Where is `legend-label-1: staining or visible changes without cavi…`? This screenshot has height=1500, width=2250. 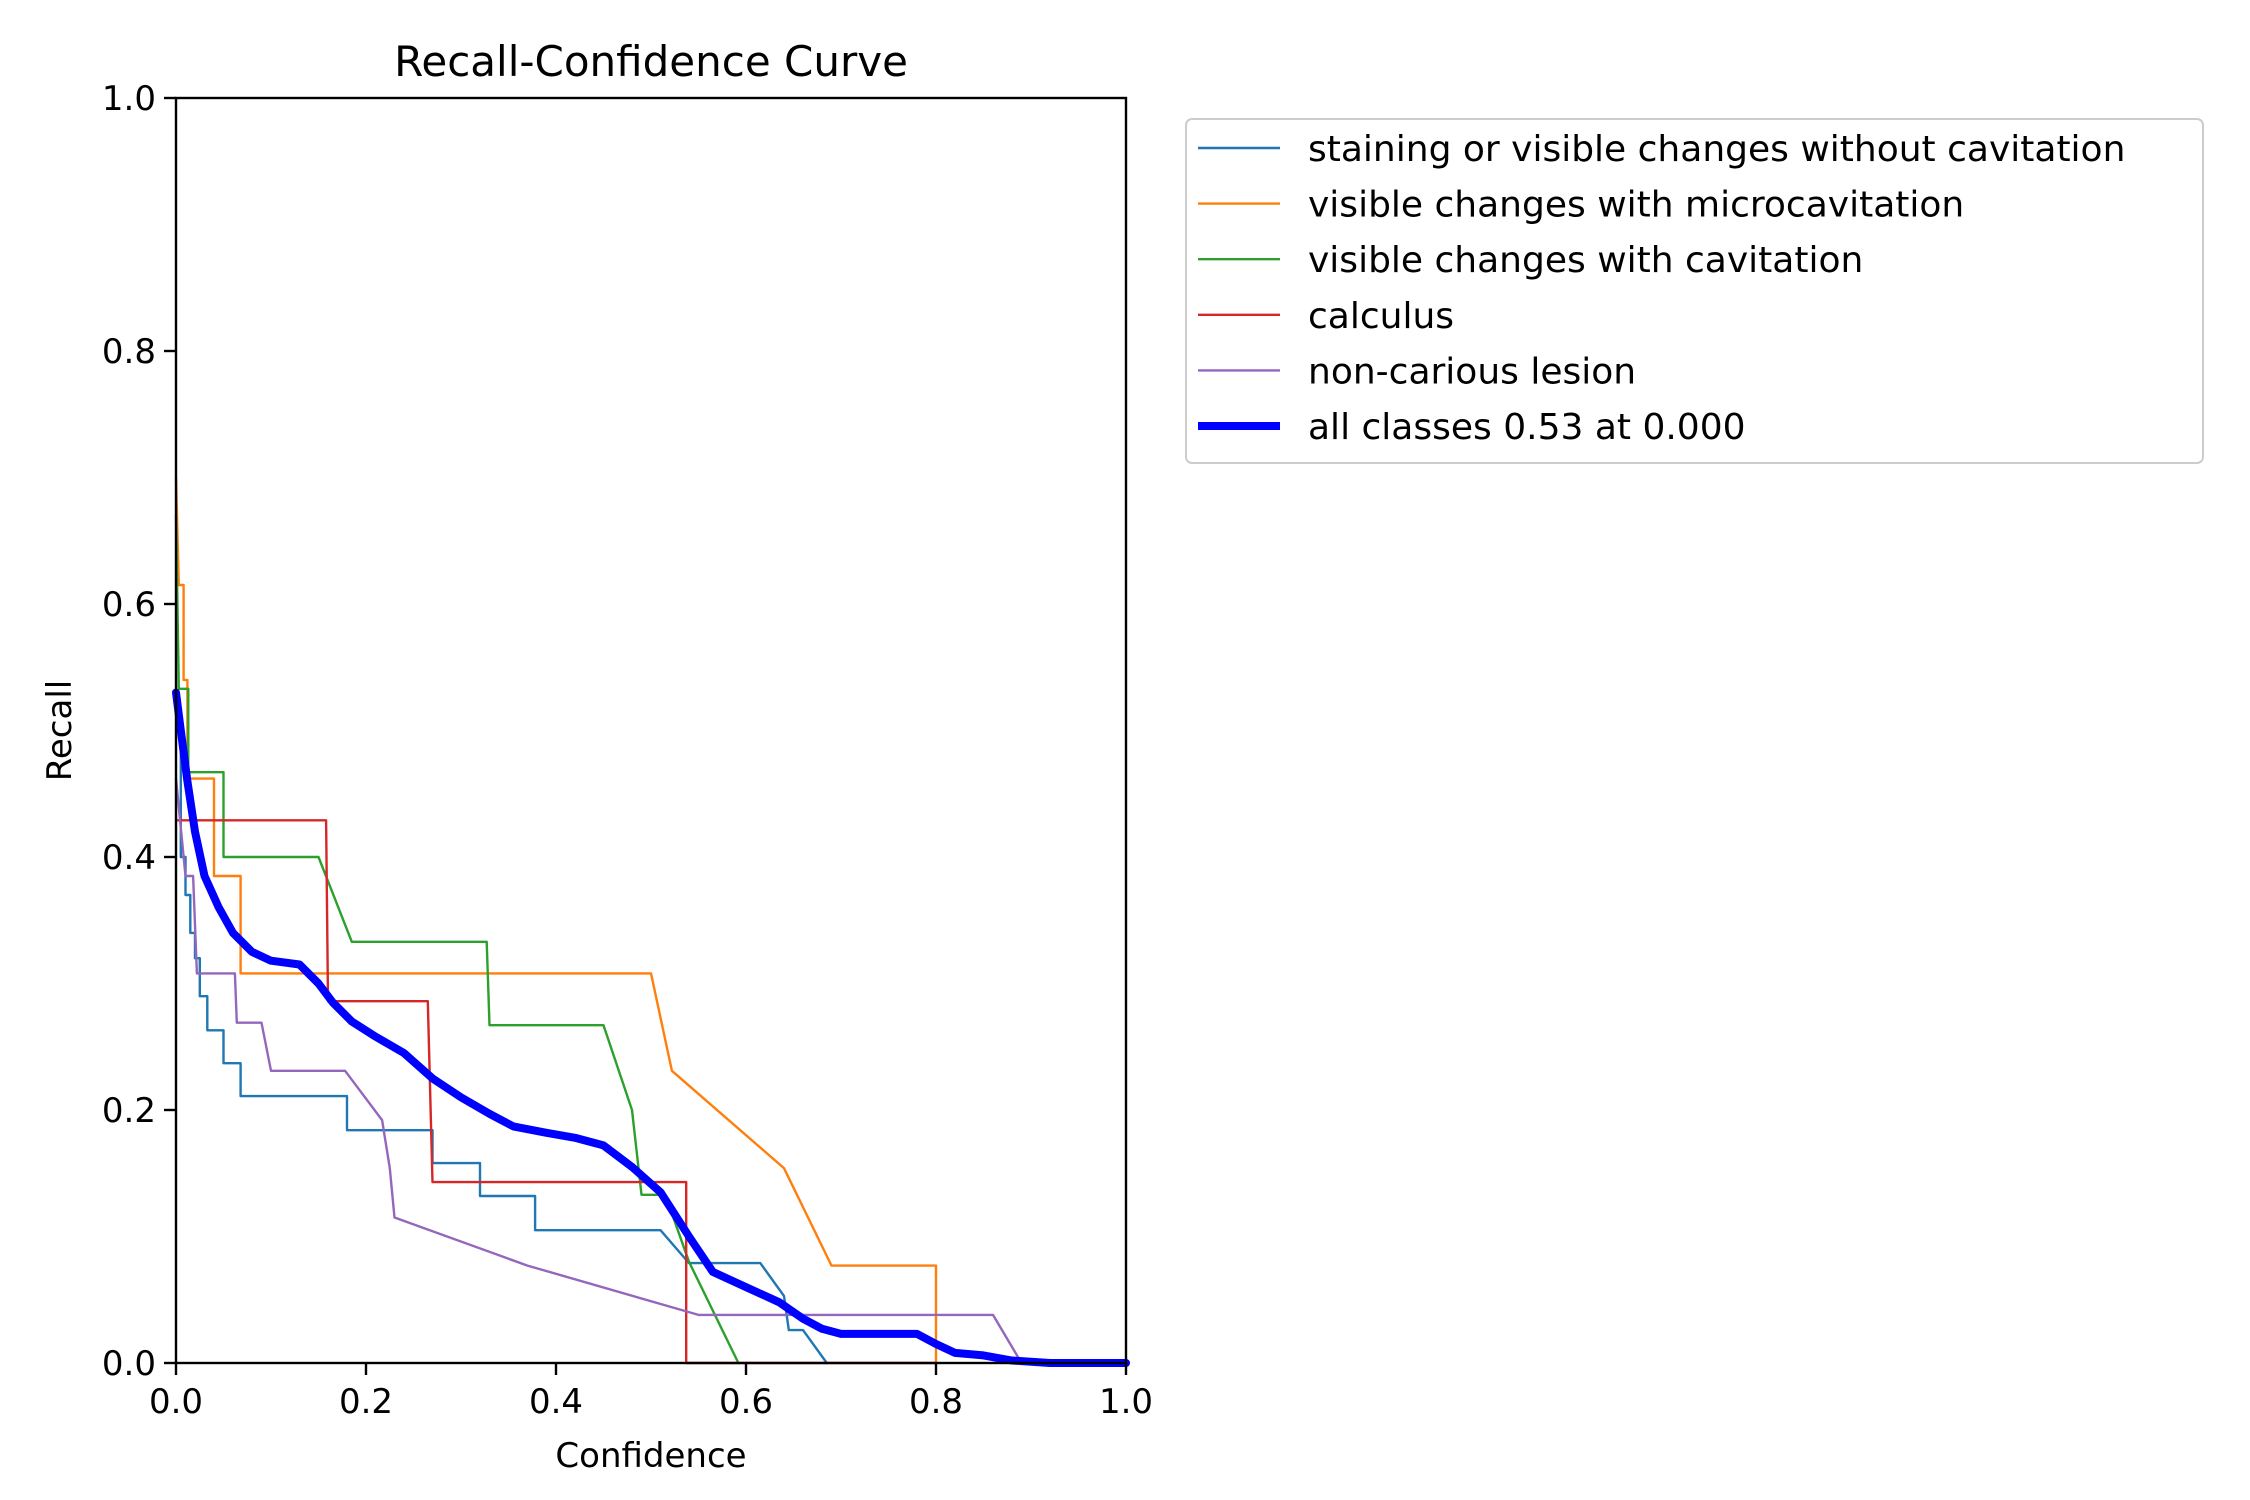 legend-label-1: staining or visible changes without cavi… is located at coordinates (1716, 149).